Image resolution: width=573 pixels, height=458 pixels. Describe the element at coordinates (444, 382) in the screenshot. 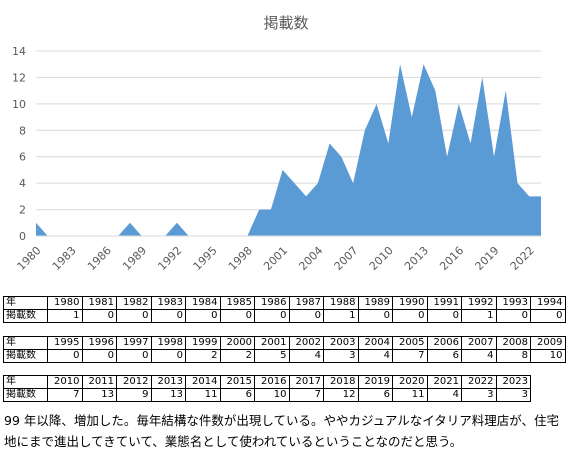

I see `year-cell: 2021` at that location.